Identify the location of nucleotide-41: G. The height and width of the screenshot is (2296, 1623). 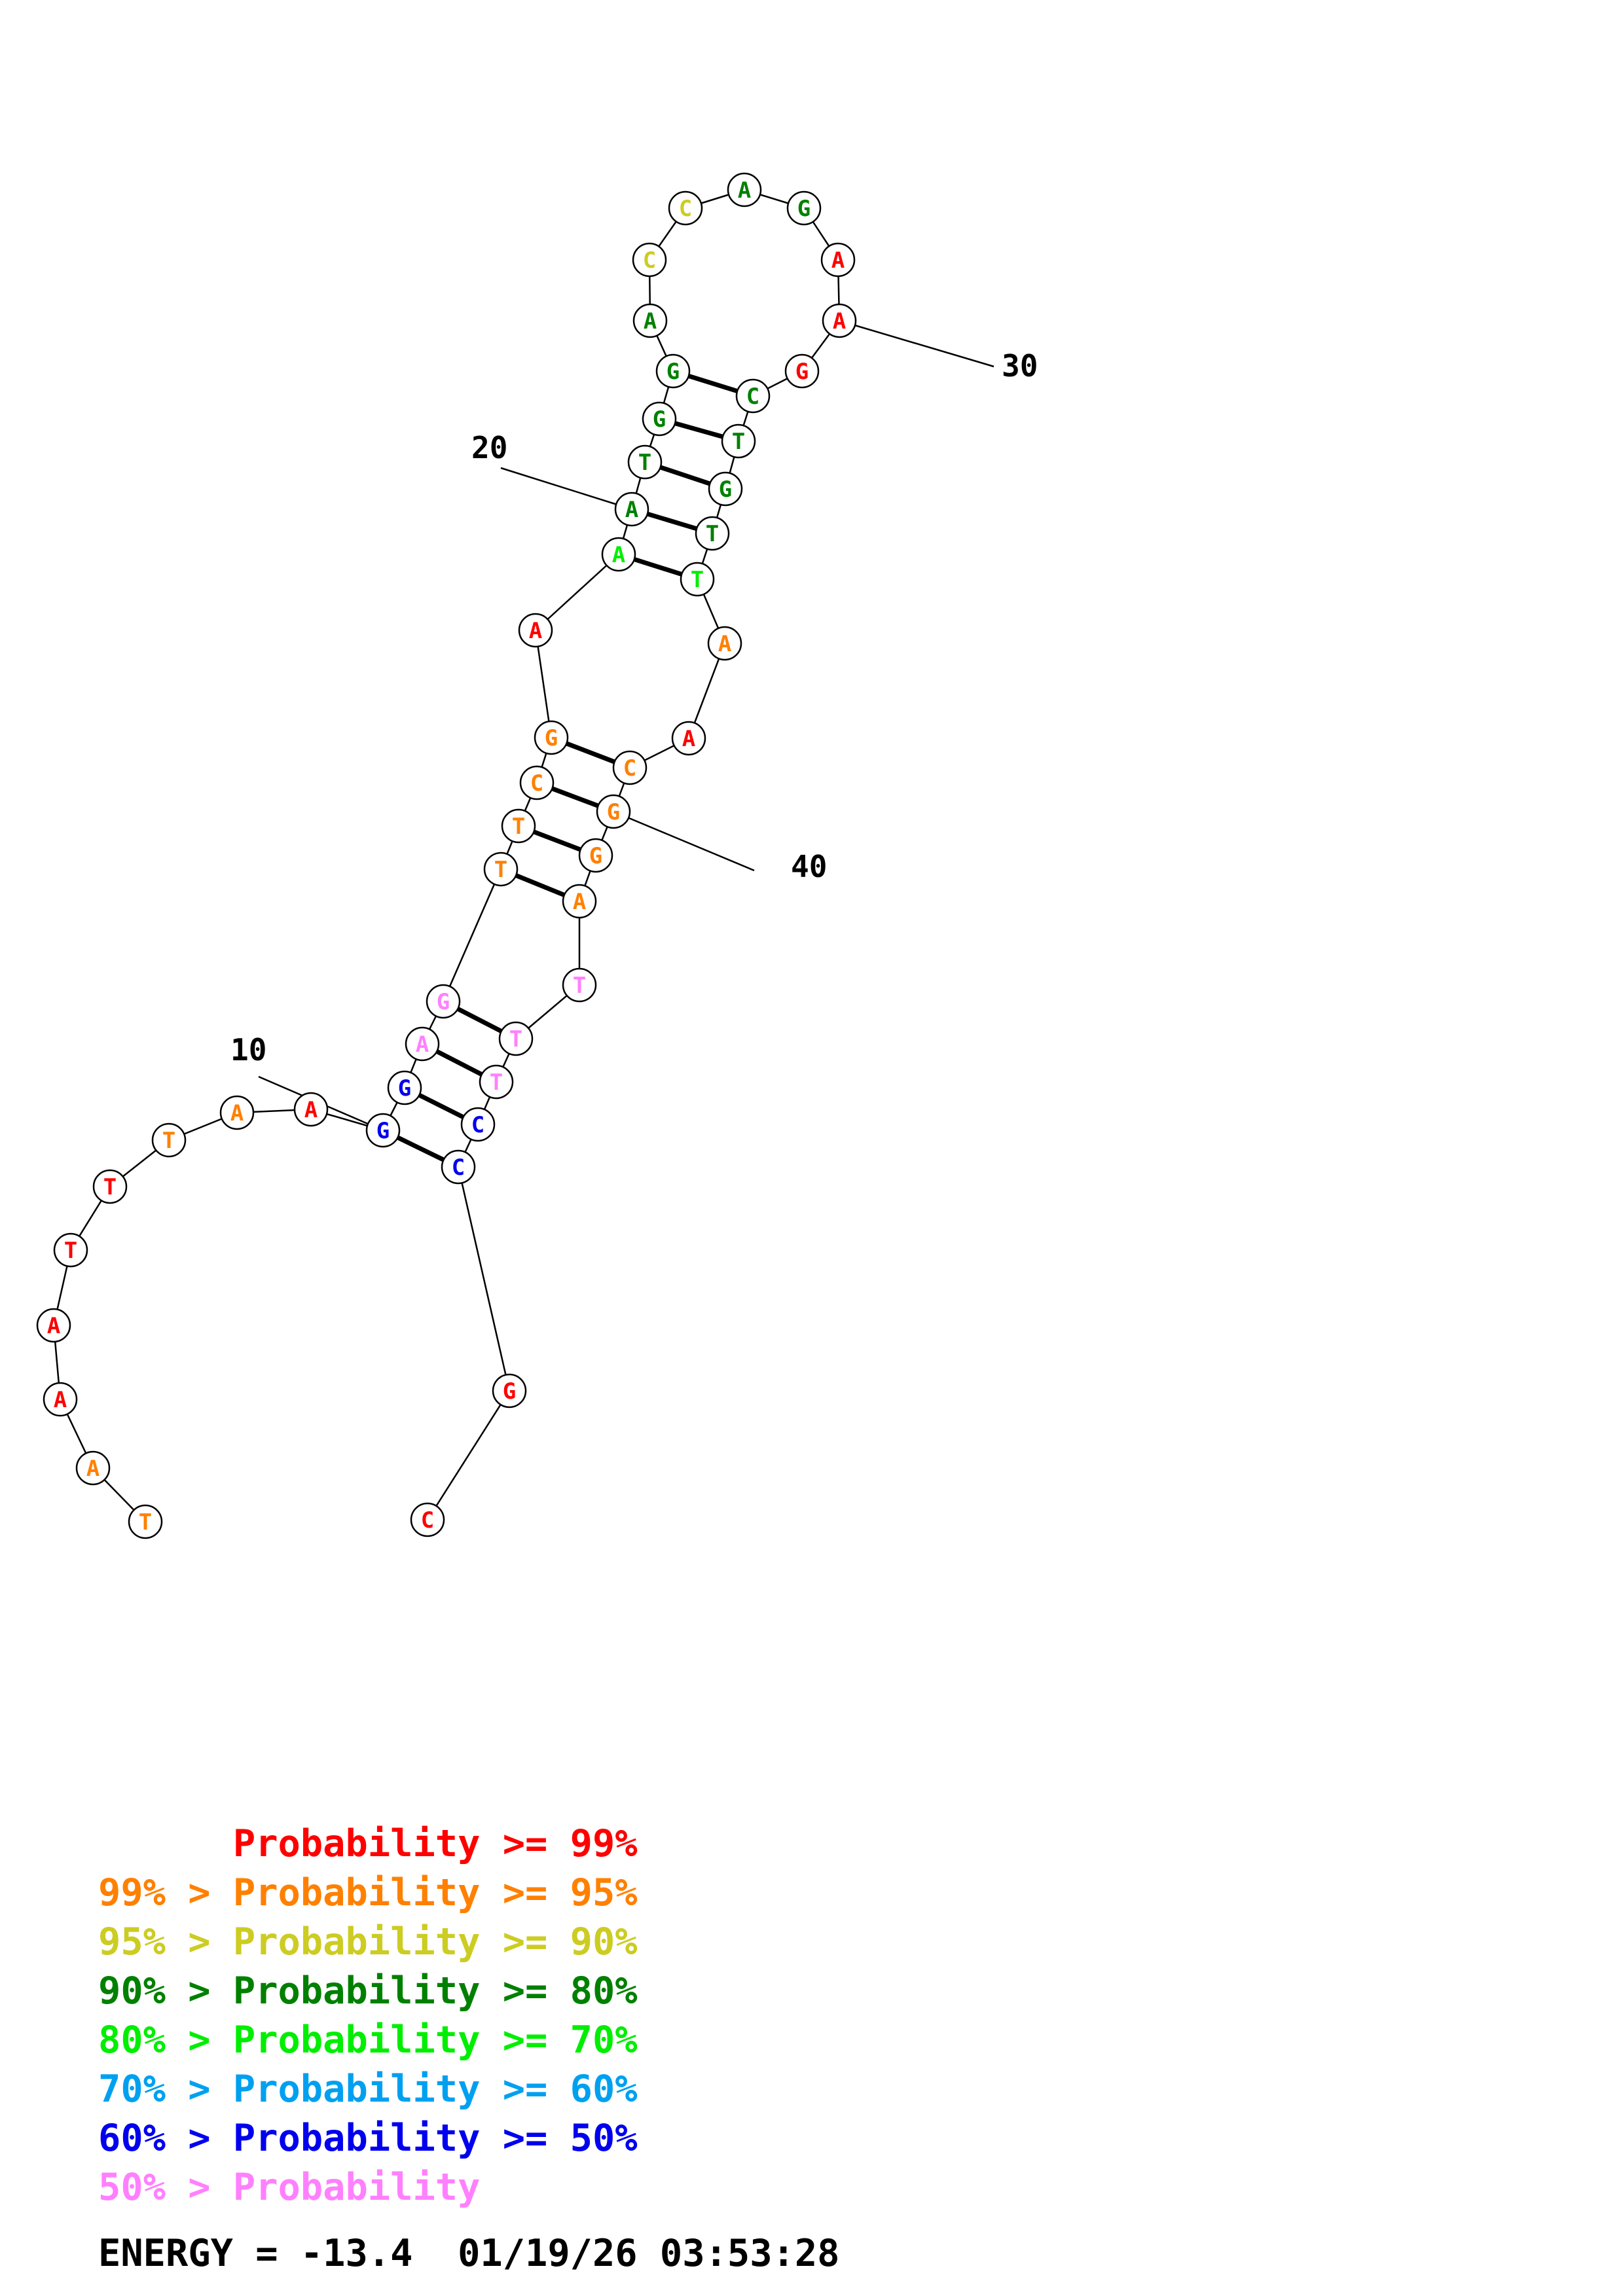
(595, 856).